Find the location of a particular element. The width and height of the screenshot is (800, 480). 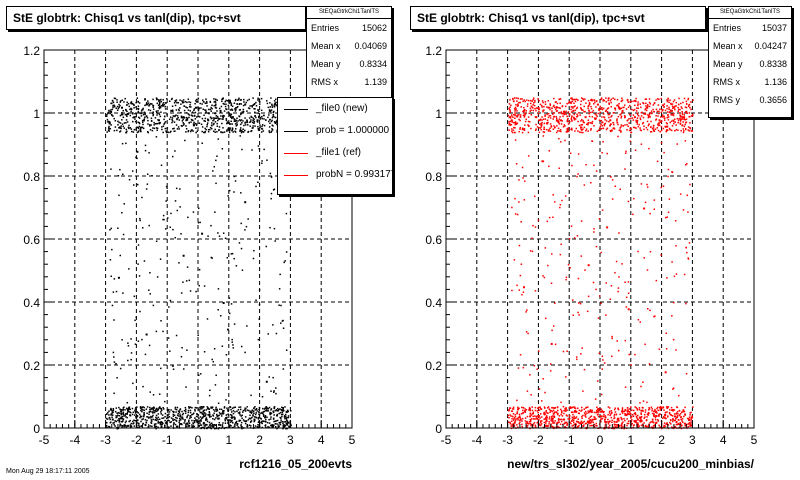

legend-item: _file0 (new) is located at coordinates (335, 109).